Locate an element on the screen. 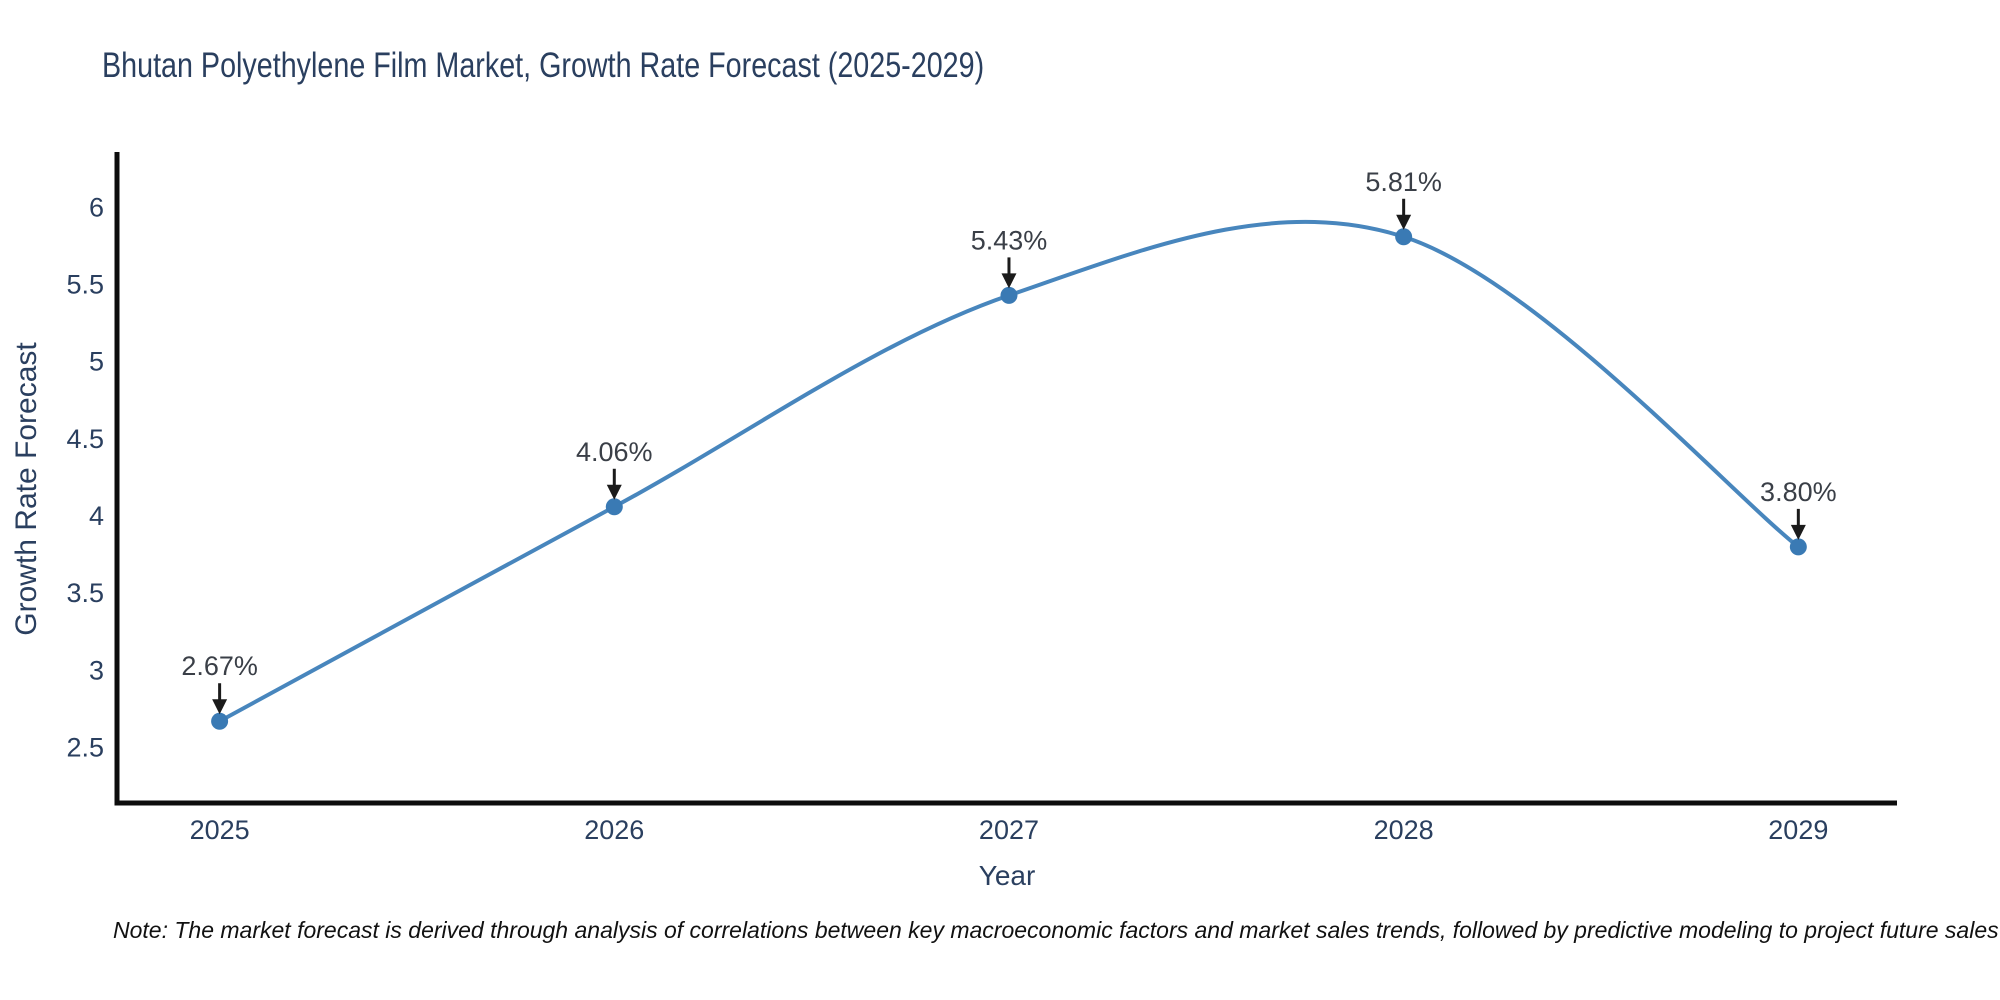 This screenshot has width=2000, height=1000. x-tick-label: 2025 is located at coordinates (220, 830).